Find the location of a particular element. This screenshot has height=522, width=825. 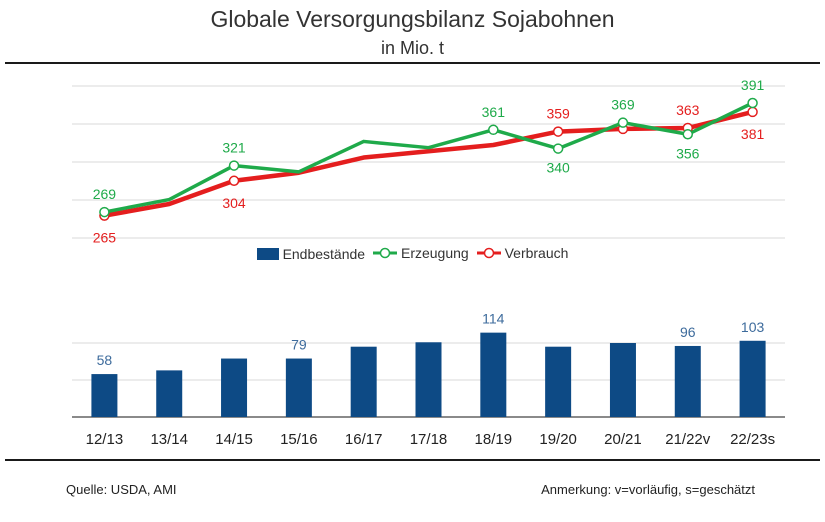

data-label-consumption: 265 is located at coordinates (105, 238).